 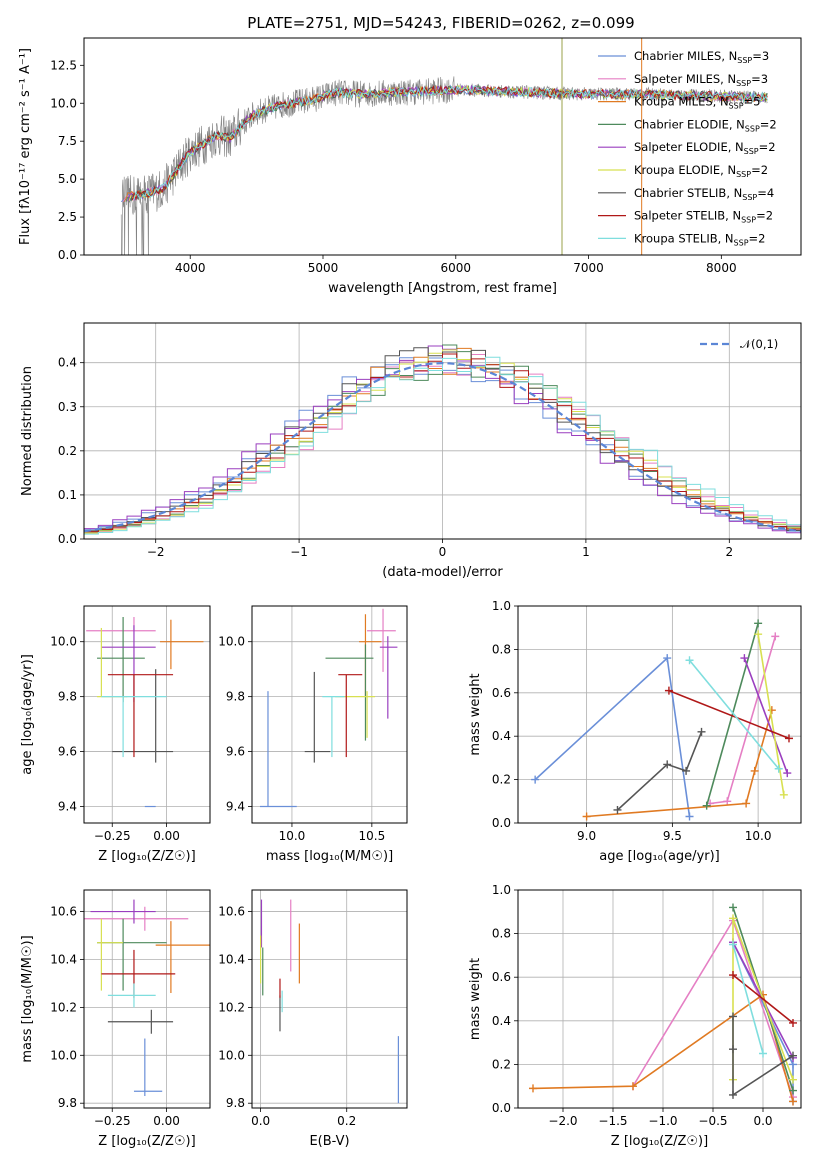 I want to click on series-chabrier-elodie, so click(x=732, y=714).